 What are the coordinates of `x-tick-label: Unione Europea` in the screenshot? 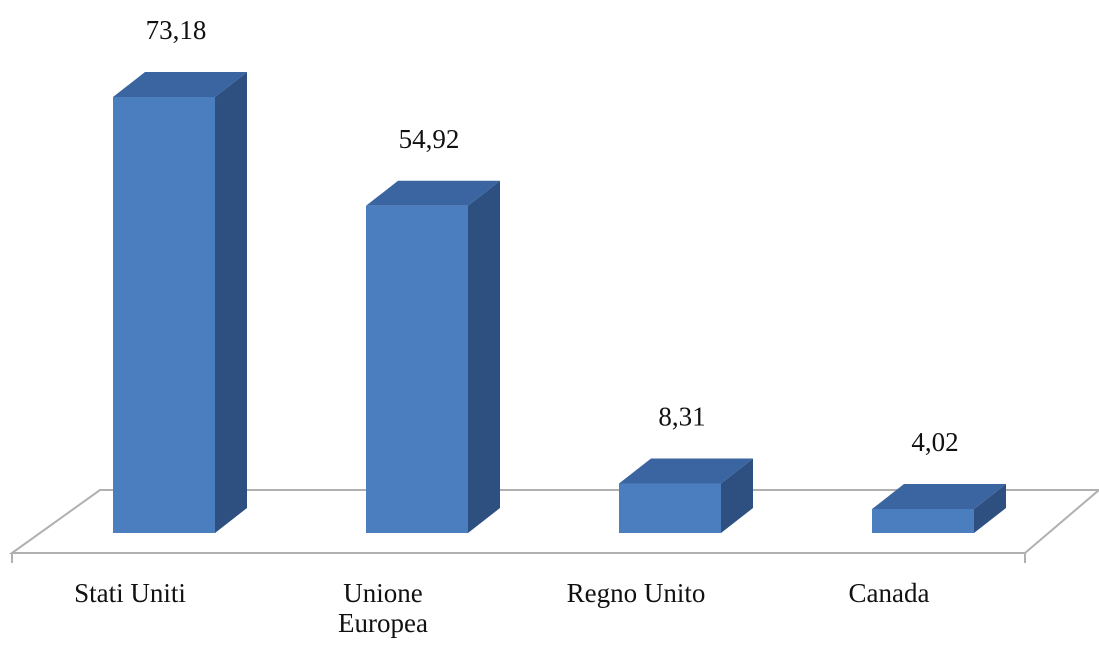 It's located at (383, 608).